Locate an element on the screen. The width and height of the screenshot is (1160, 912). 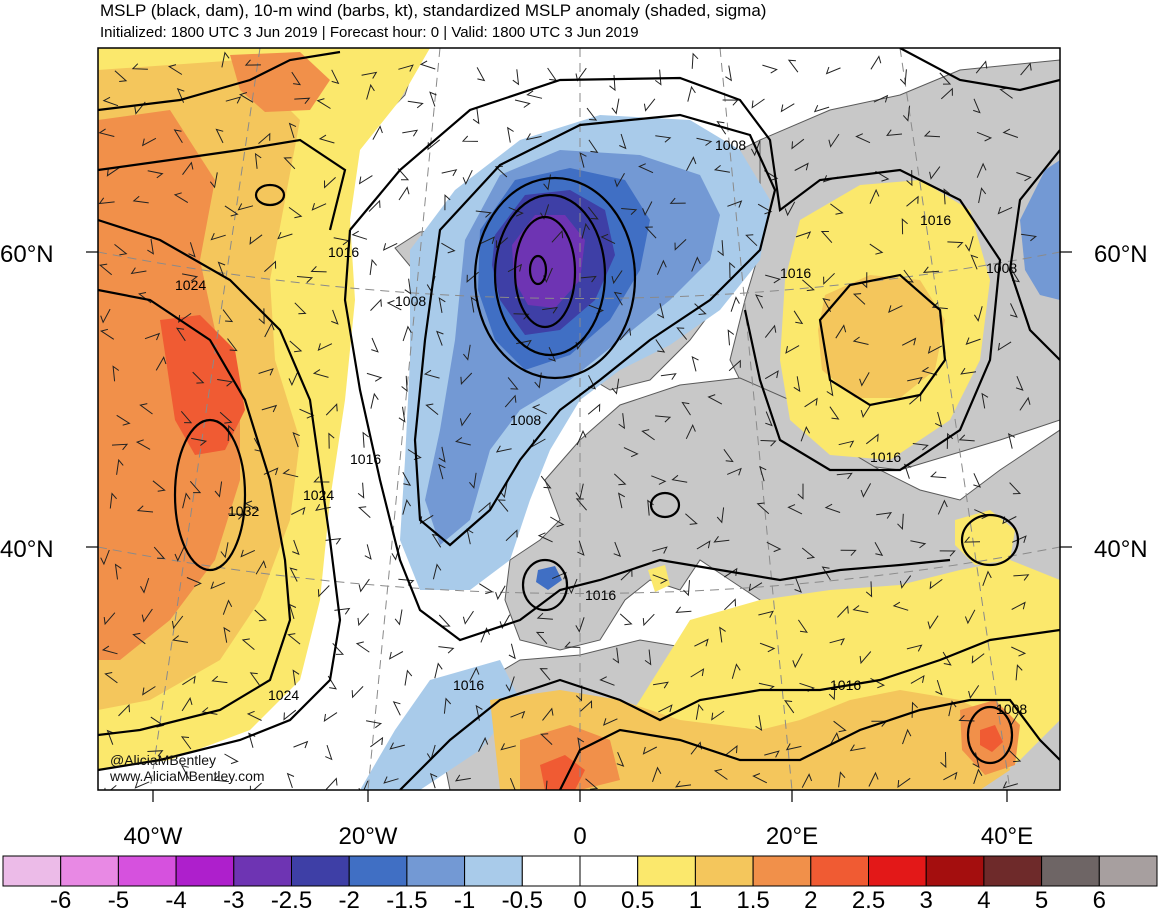
contour-iberia is located at coordinates (545, 585).